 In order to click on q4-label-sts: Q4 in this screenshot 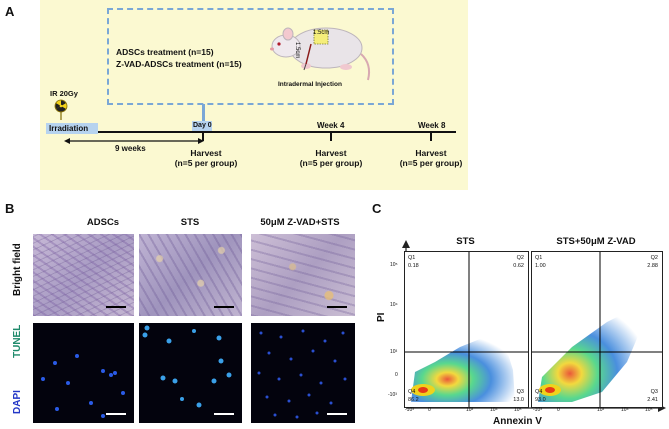, I will do `click(412, 392)`.